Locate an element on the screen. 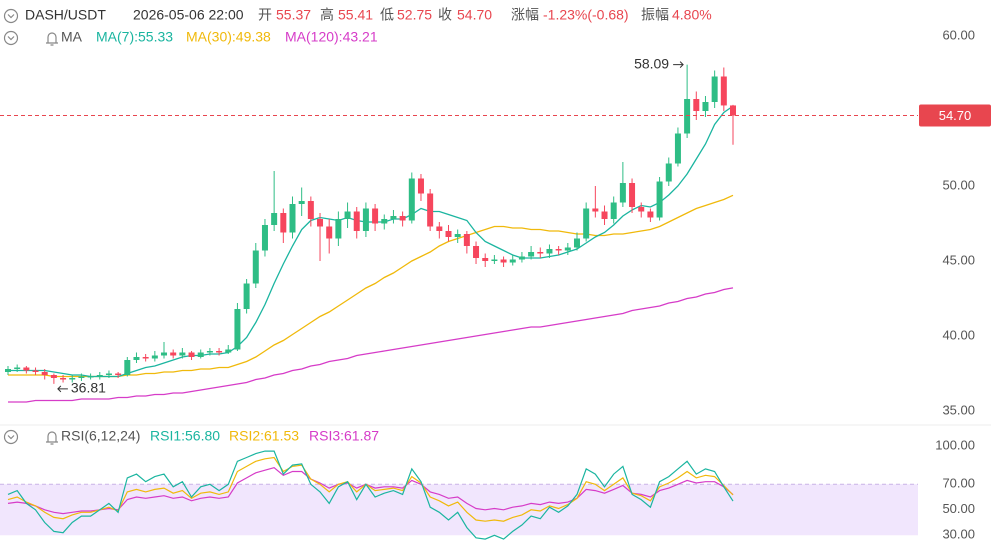  ma-title: MA is located at coordinates (72, 37).